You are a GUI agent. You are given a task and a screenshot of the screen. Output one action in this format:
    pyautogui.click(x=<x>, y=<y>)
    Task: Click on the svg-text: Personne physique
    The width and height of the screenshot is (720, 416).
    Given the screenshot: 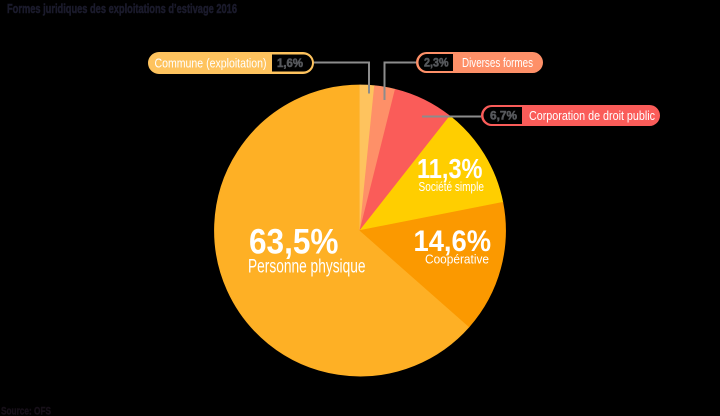 What is the action you would take?
    pyautogui.click(x=307, y=267)
    